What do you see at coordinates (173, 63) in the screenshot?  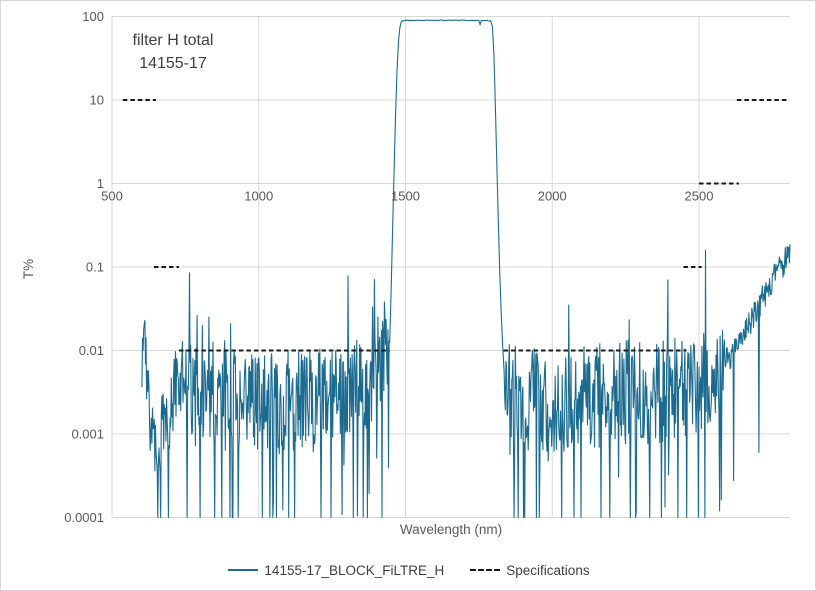 I see `chart-title-line2: 14155-17` at bounding box center [173, 63].